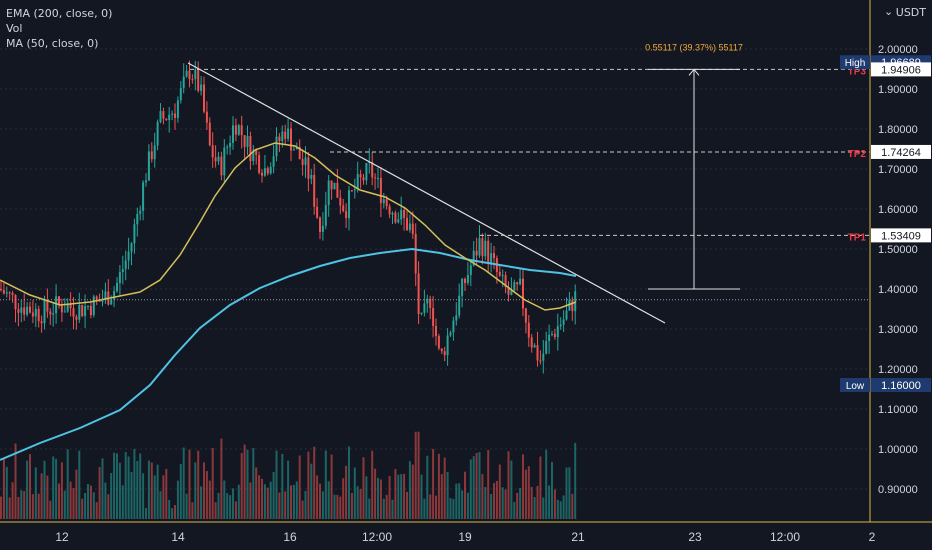  I want to click on price-tick-label: 1.00000, so click(898, 450).